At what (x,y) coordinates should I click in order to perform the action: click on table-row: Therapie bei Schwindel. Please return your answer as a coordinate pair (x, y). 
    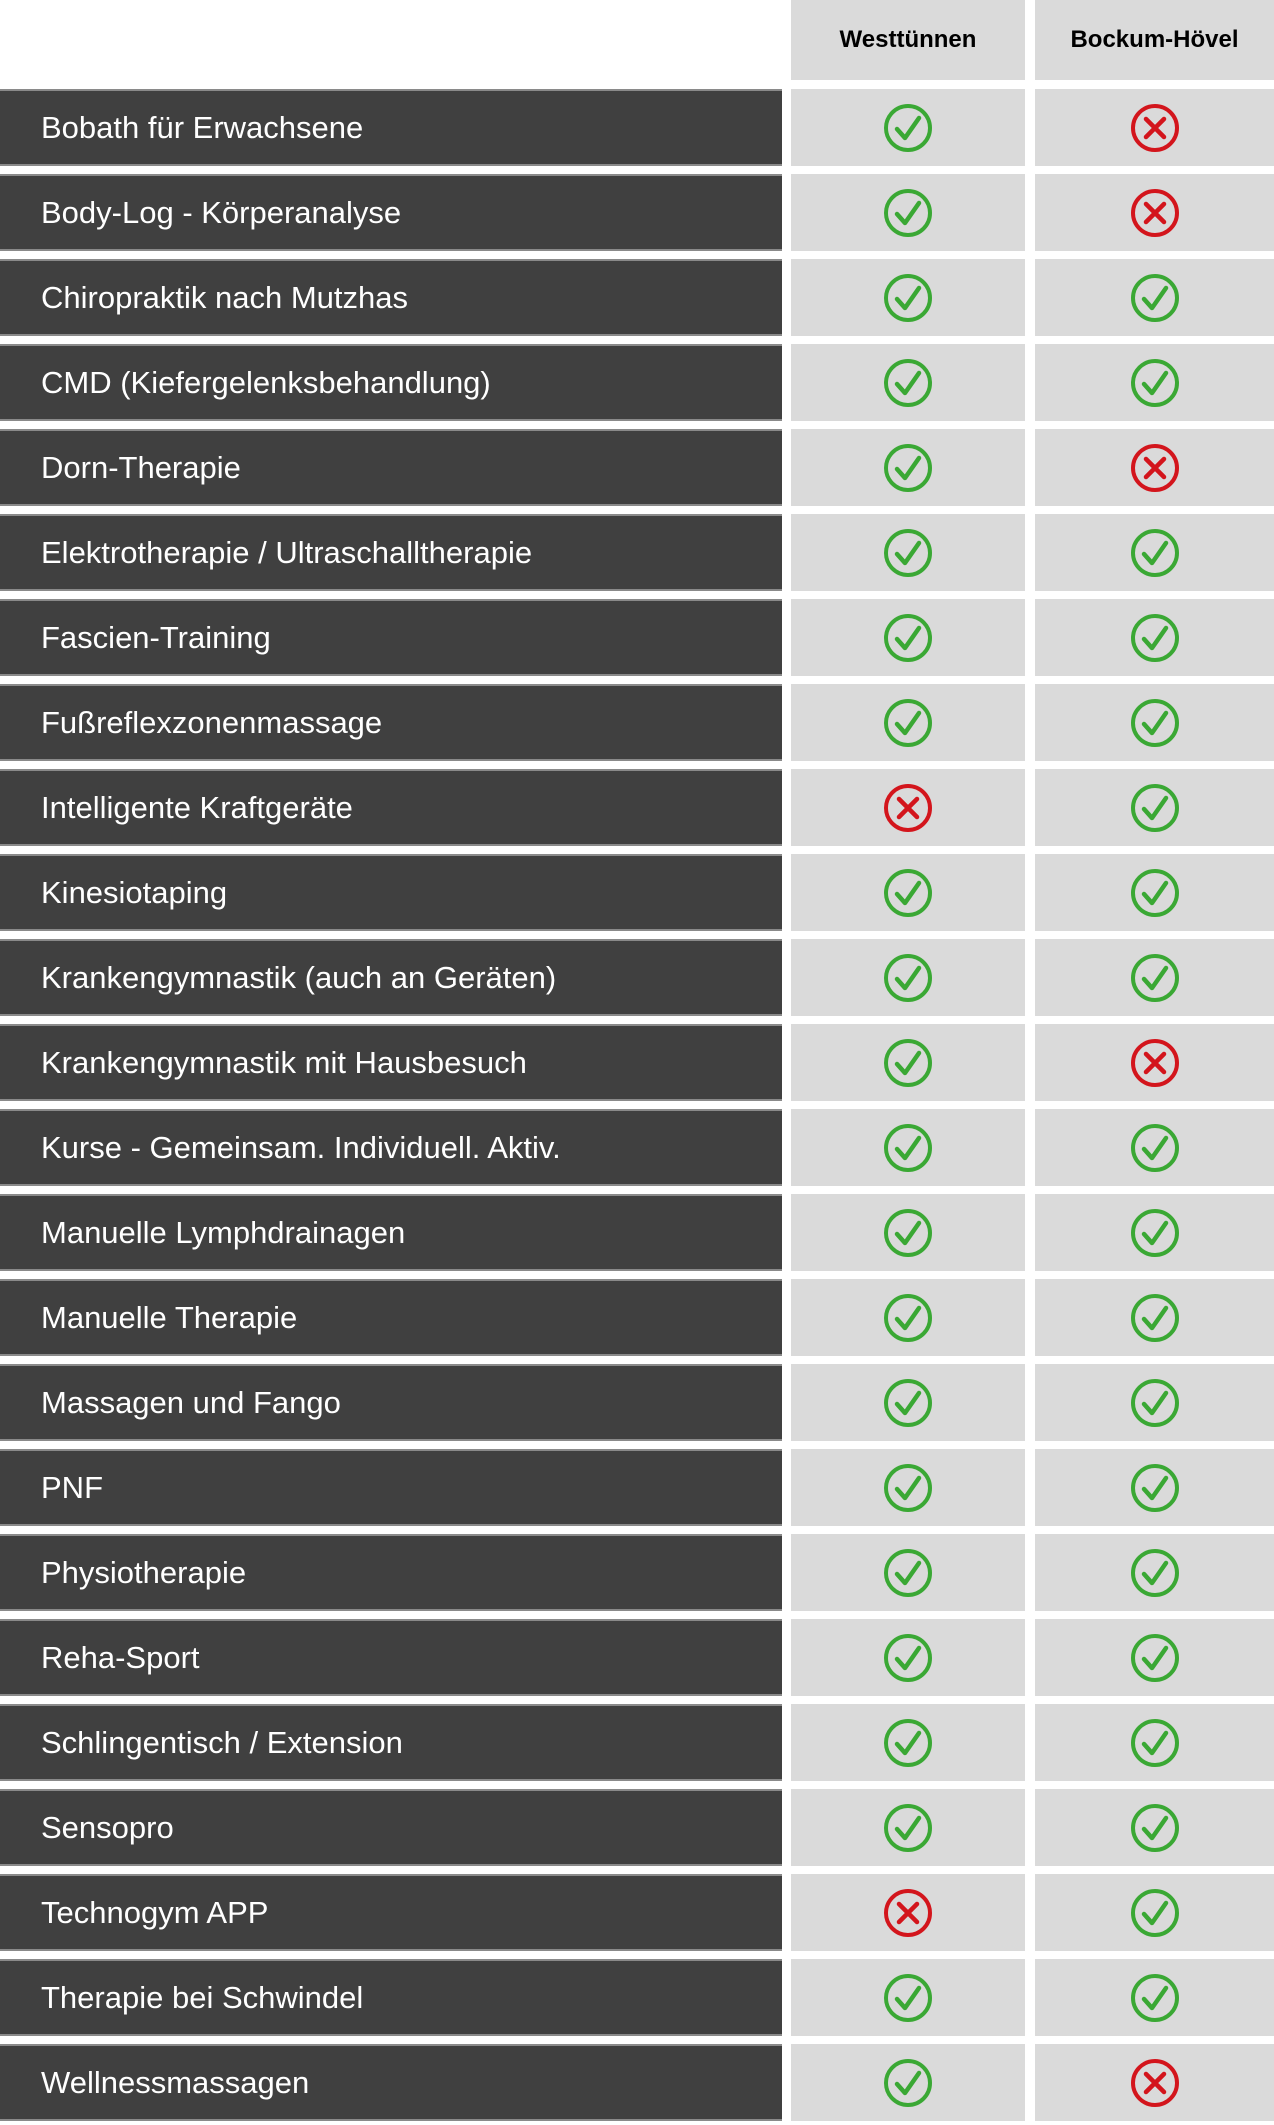
    Looking at the image, I should click on (637, 1997).